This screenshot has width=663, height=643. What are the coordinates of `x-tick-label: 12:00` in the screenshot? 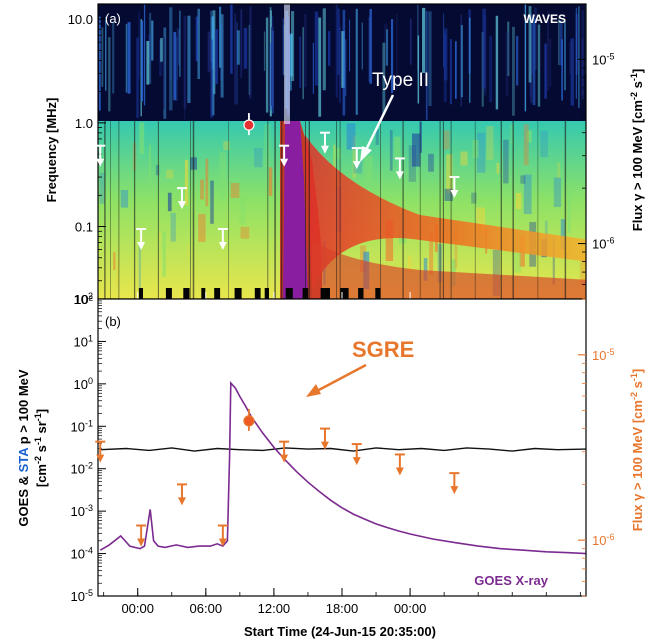 It's located at (274, 608).